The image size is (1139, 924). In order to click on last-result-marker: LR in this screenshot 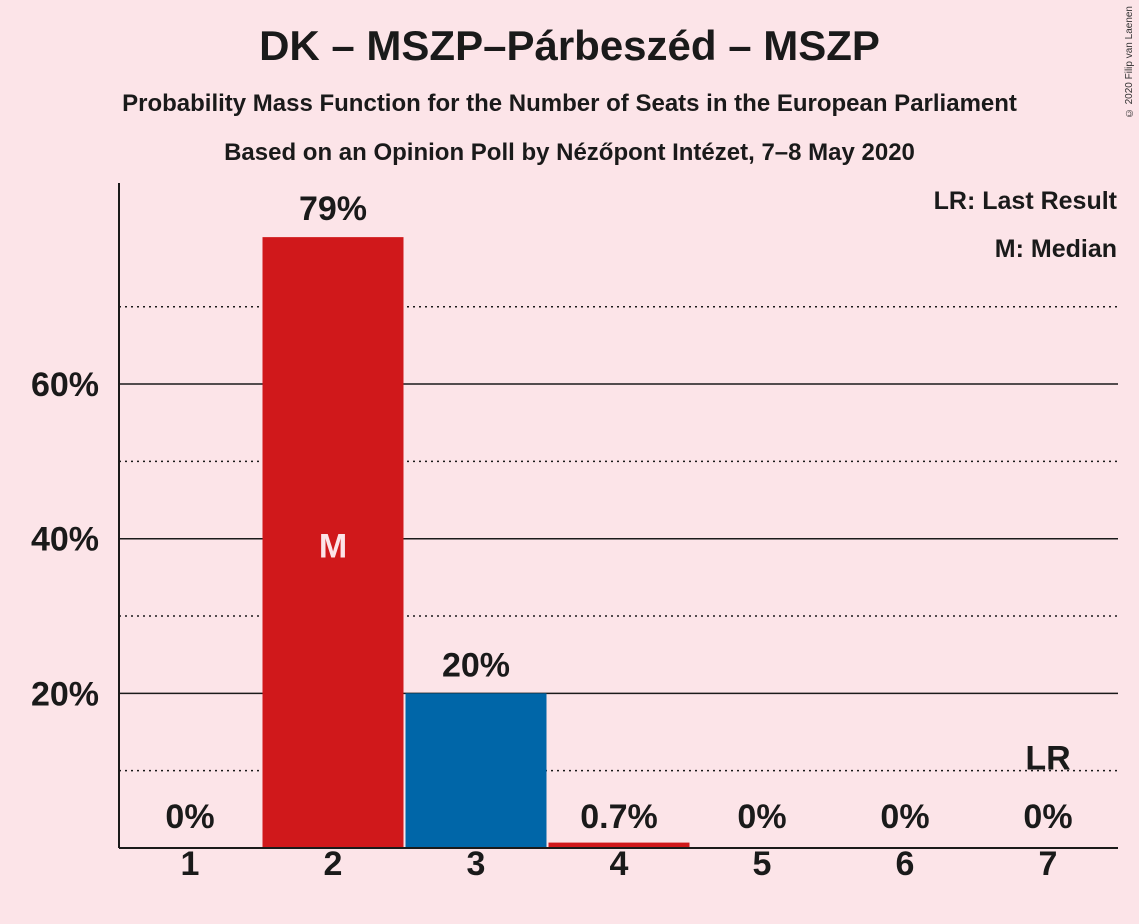, I will do `click(1047, 759)`.